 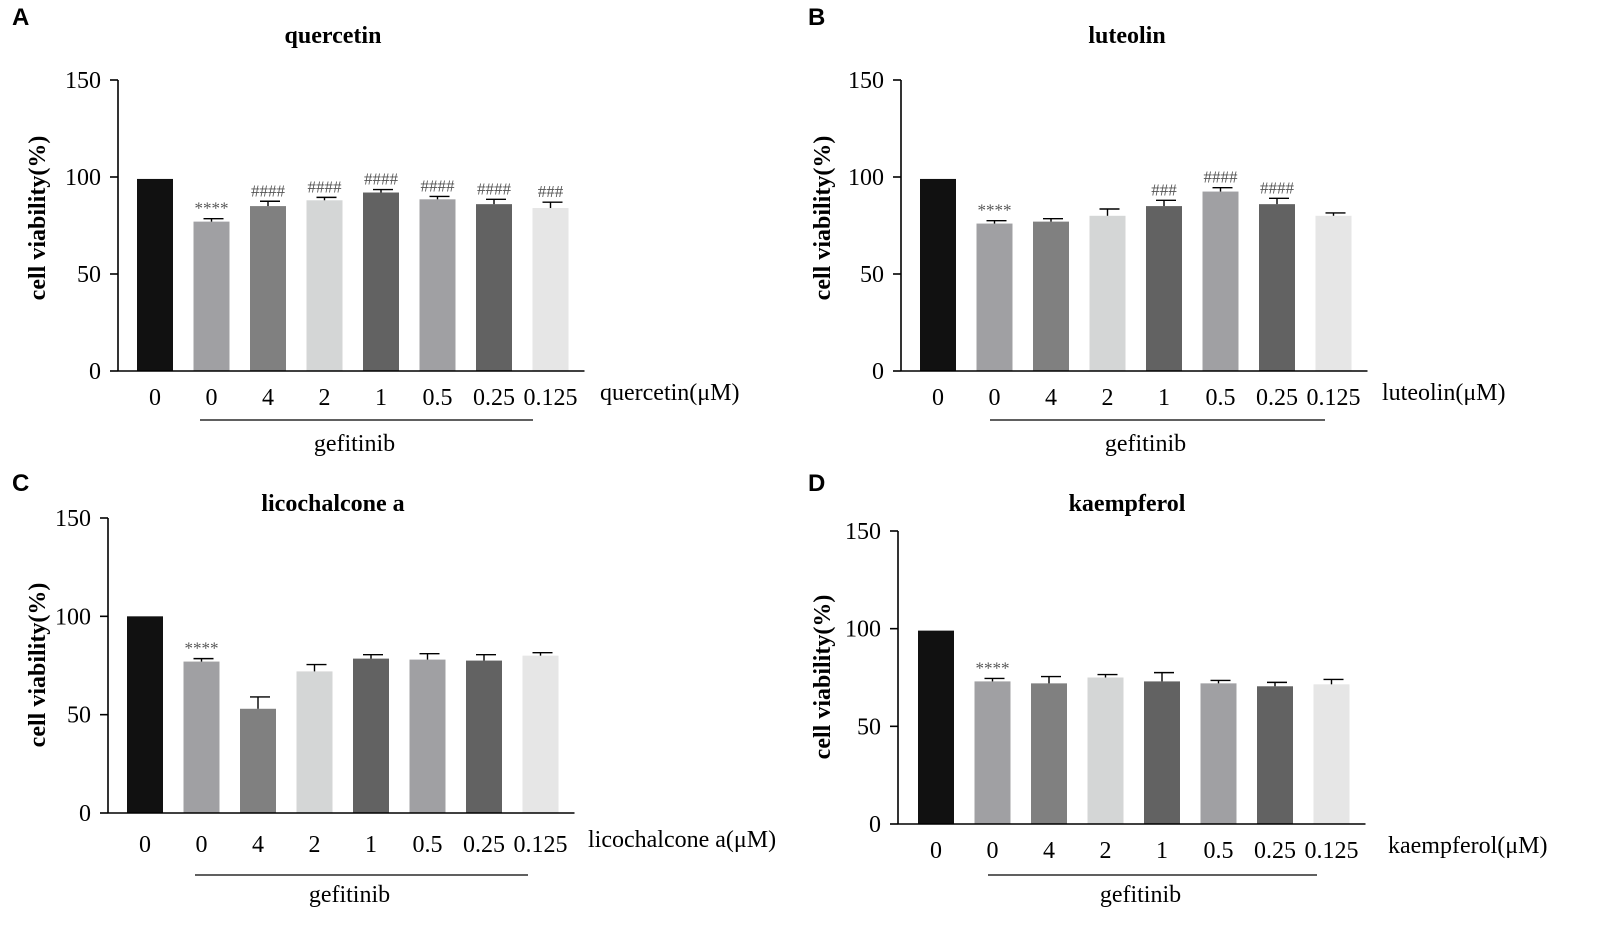 I want to click on chart-title: quercetin, so click(x=333, y=36).